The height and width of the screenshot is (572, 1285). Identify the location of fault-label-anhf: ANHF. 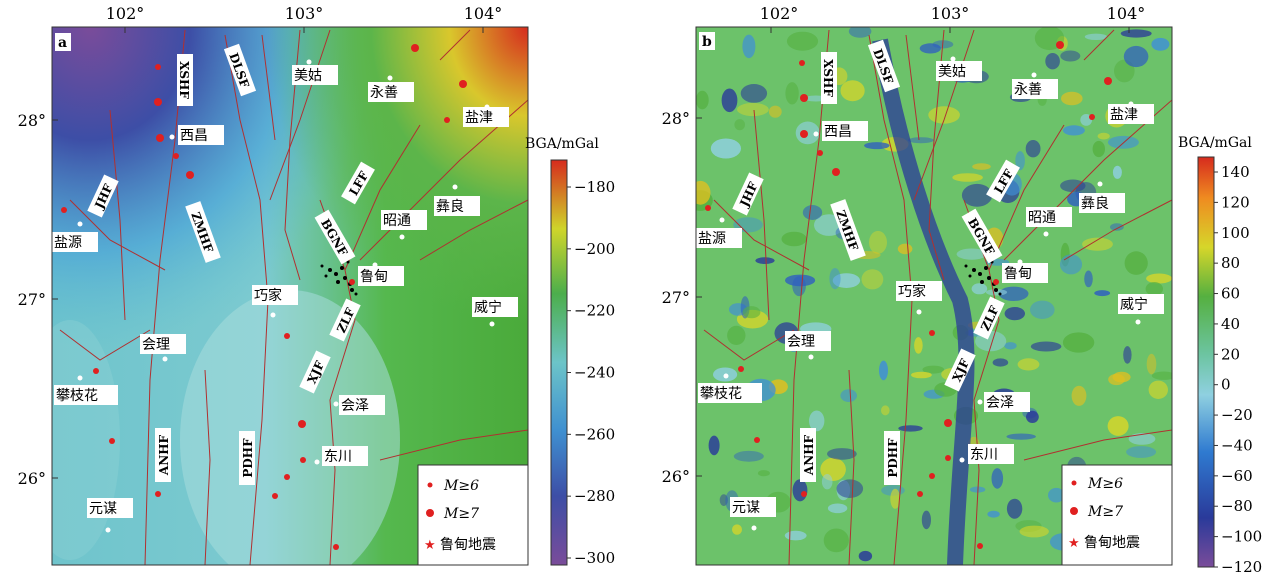
(164, 455).